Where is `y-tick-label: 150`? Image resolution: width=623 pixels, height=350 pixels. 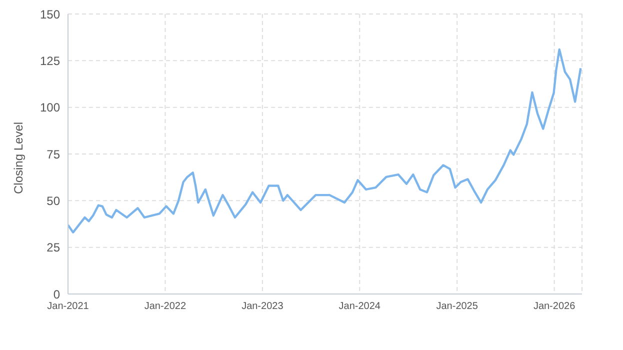 y-tick-label: 150 is located at coordinates (50, 14).